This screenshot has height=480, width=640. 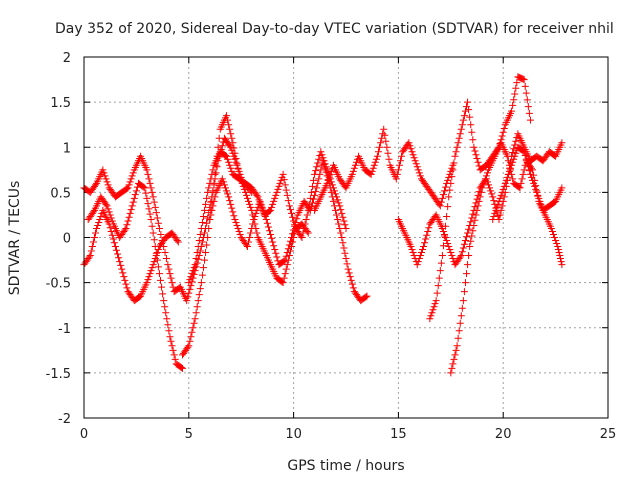 I want to click on y-tick-label: -2, so click(x=64, y=419).